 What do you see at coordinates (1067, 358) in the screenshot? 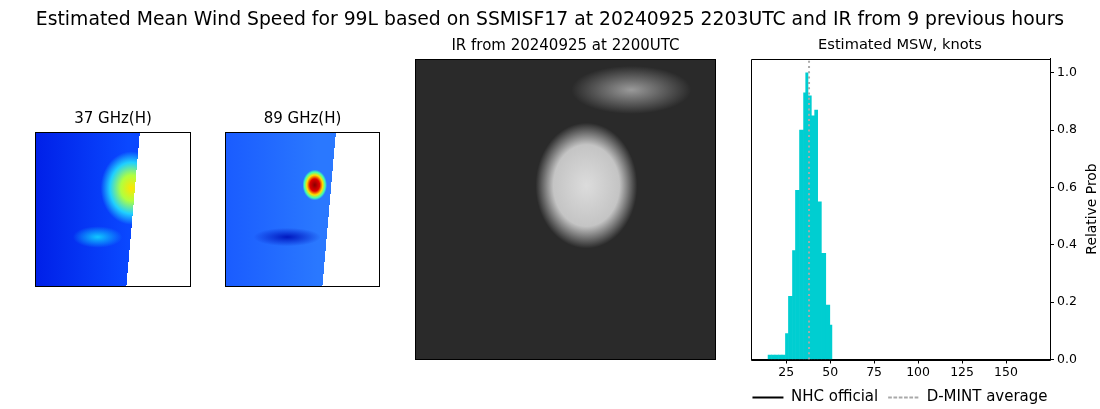
I see `y-tick-label: 0.0` at bounding box center [1067, 358].